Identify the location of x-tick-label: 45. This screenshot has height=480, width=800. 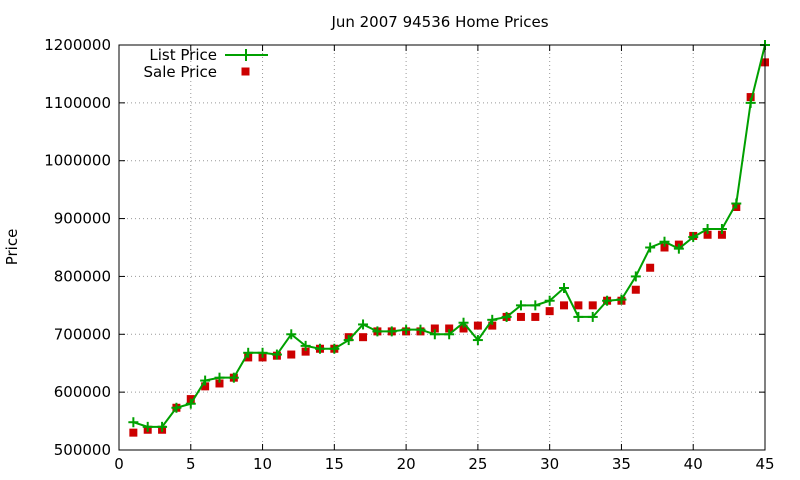
(764, 464).